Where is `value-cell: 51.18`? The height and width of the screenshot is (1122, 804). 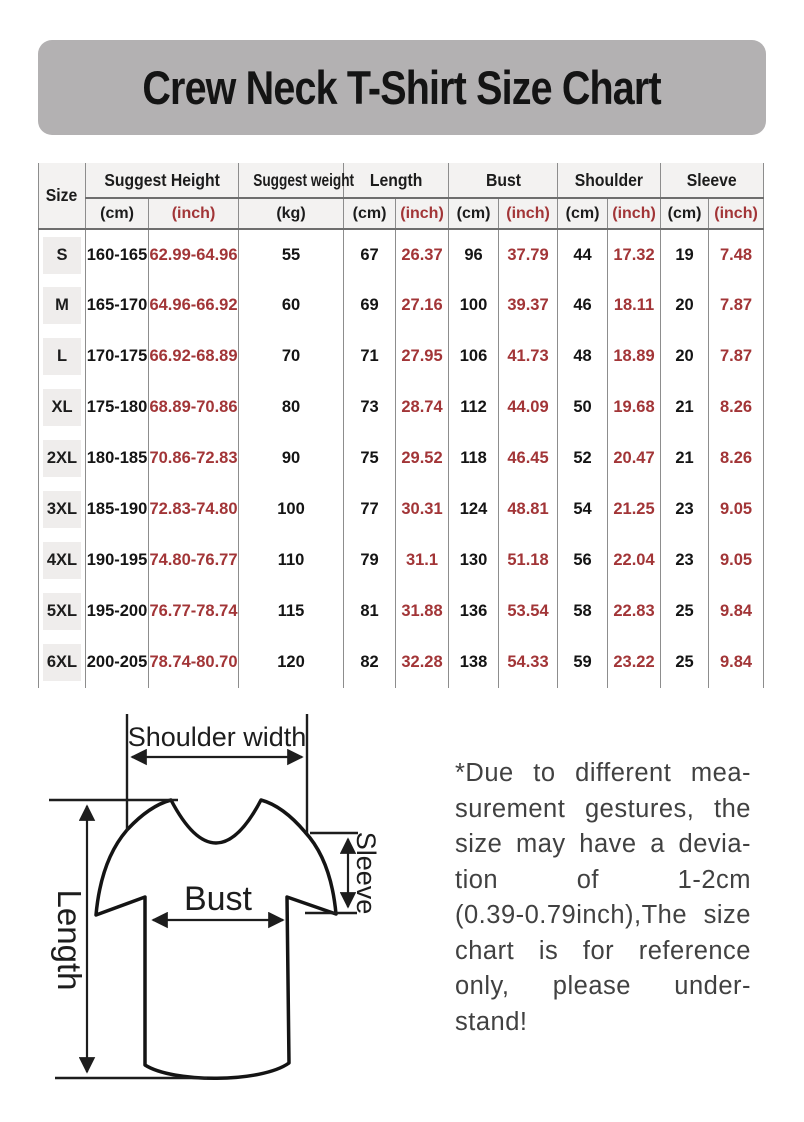 value-cell: 51.18 is located at coordinates (528, 560).